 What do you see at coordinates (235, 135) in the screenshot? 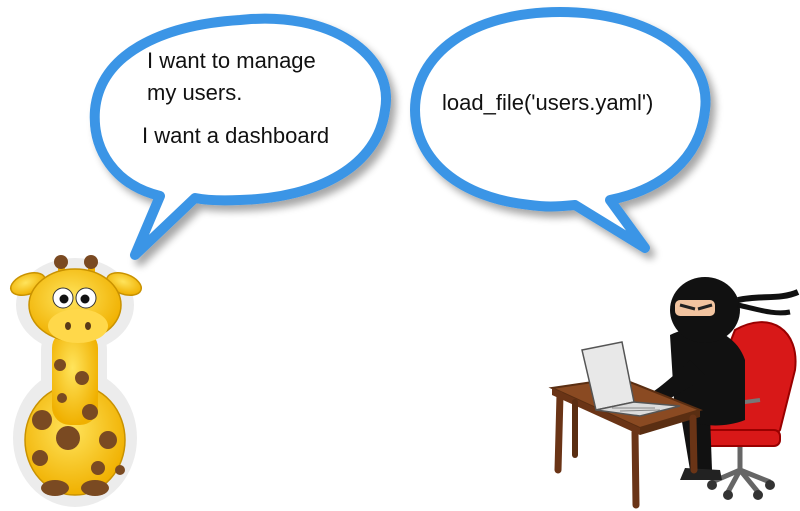
I see `left-bubble-line-3: I want a dashboard` at bounding box center [235, 135].